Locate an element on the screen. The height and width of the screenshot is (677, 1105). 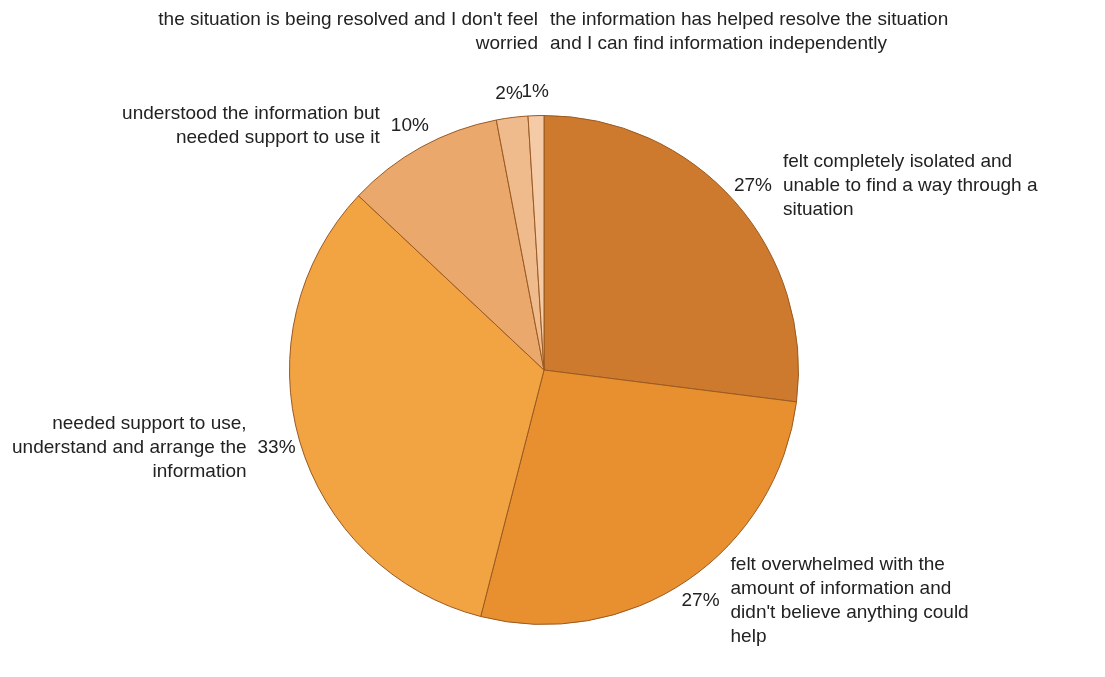
slice-label: felt overwhelmed with the amount of information and didn't believe anything could help is located at coordinates (849, 599).